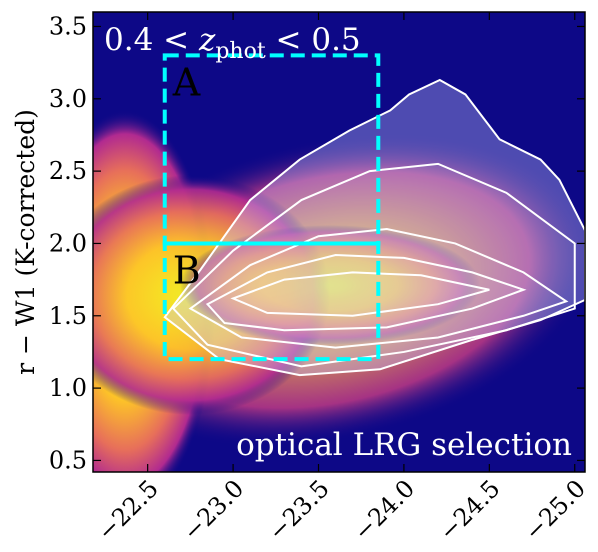  What do you see at coordinates (214, 510) in the screenshot?
I see `x-tick-label: −23.0` at bounding box center [214, 510].